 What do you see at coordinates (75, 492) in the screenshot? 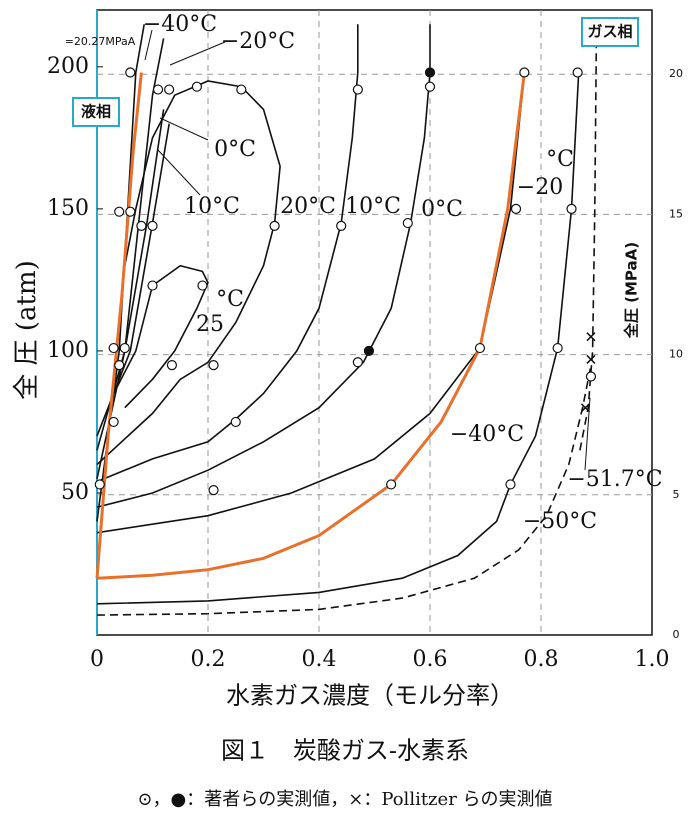
I see `y-tick-label: 50` at bounding box center [75, 492].